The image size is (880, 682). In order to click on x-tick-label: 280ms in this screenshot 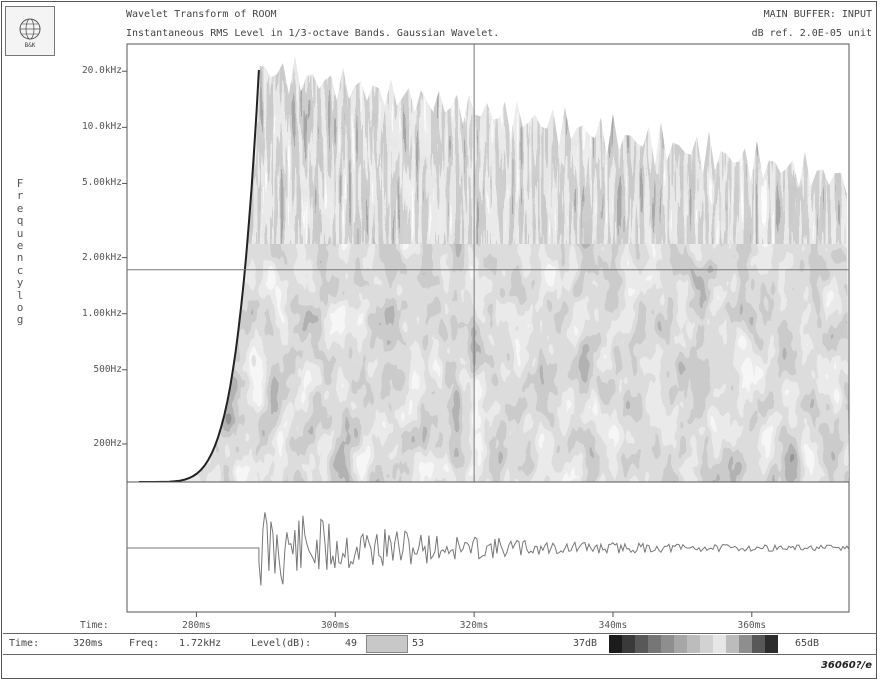, I will do `click(196, 625)`.